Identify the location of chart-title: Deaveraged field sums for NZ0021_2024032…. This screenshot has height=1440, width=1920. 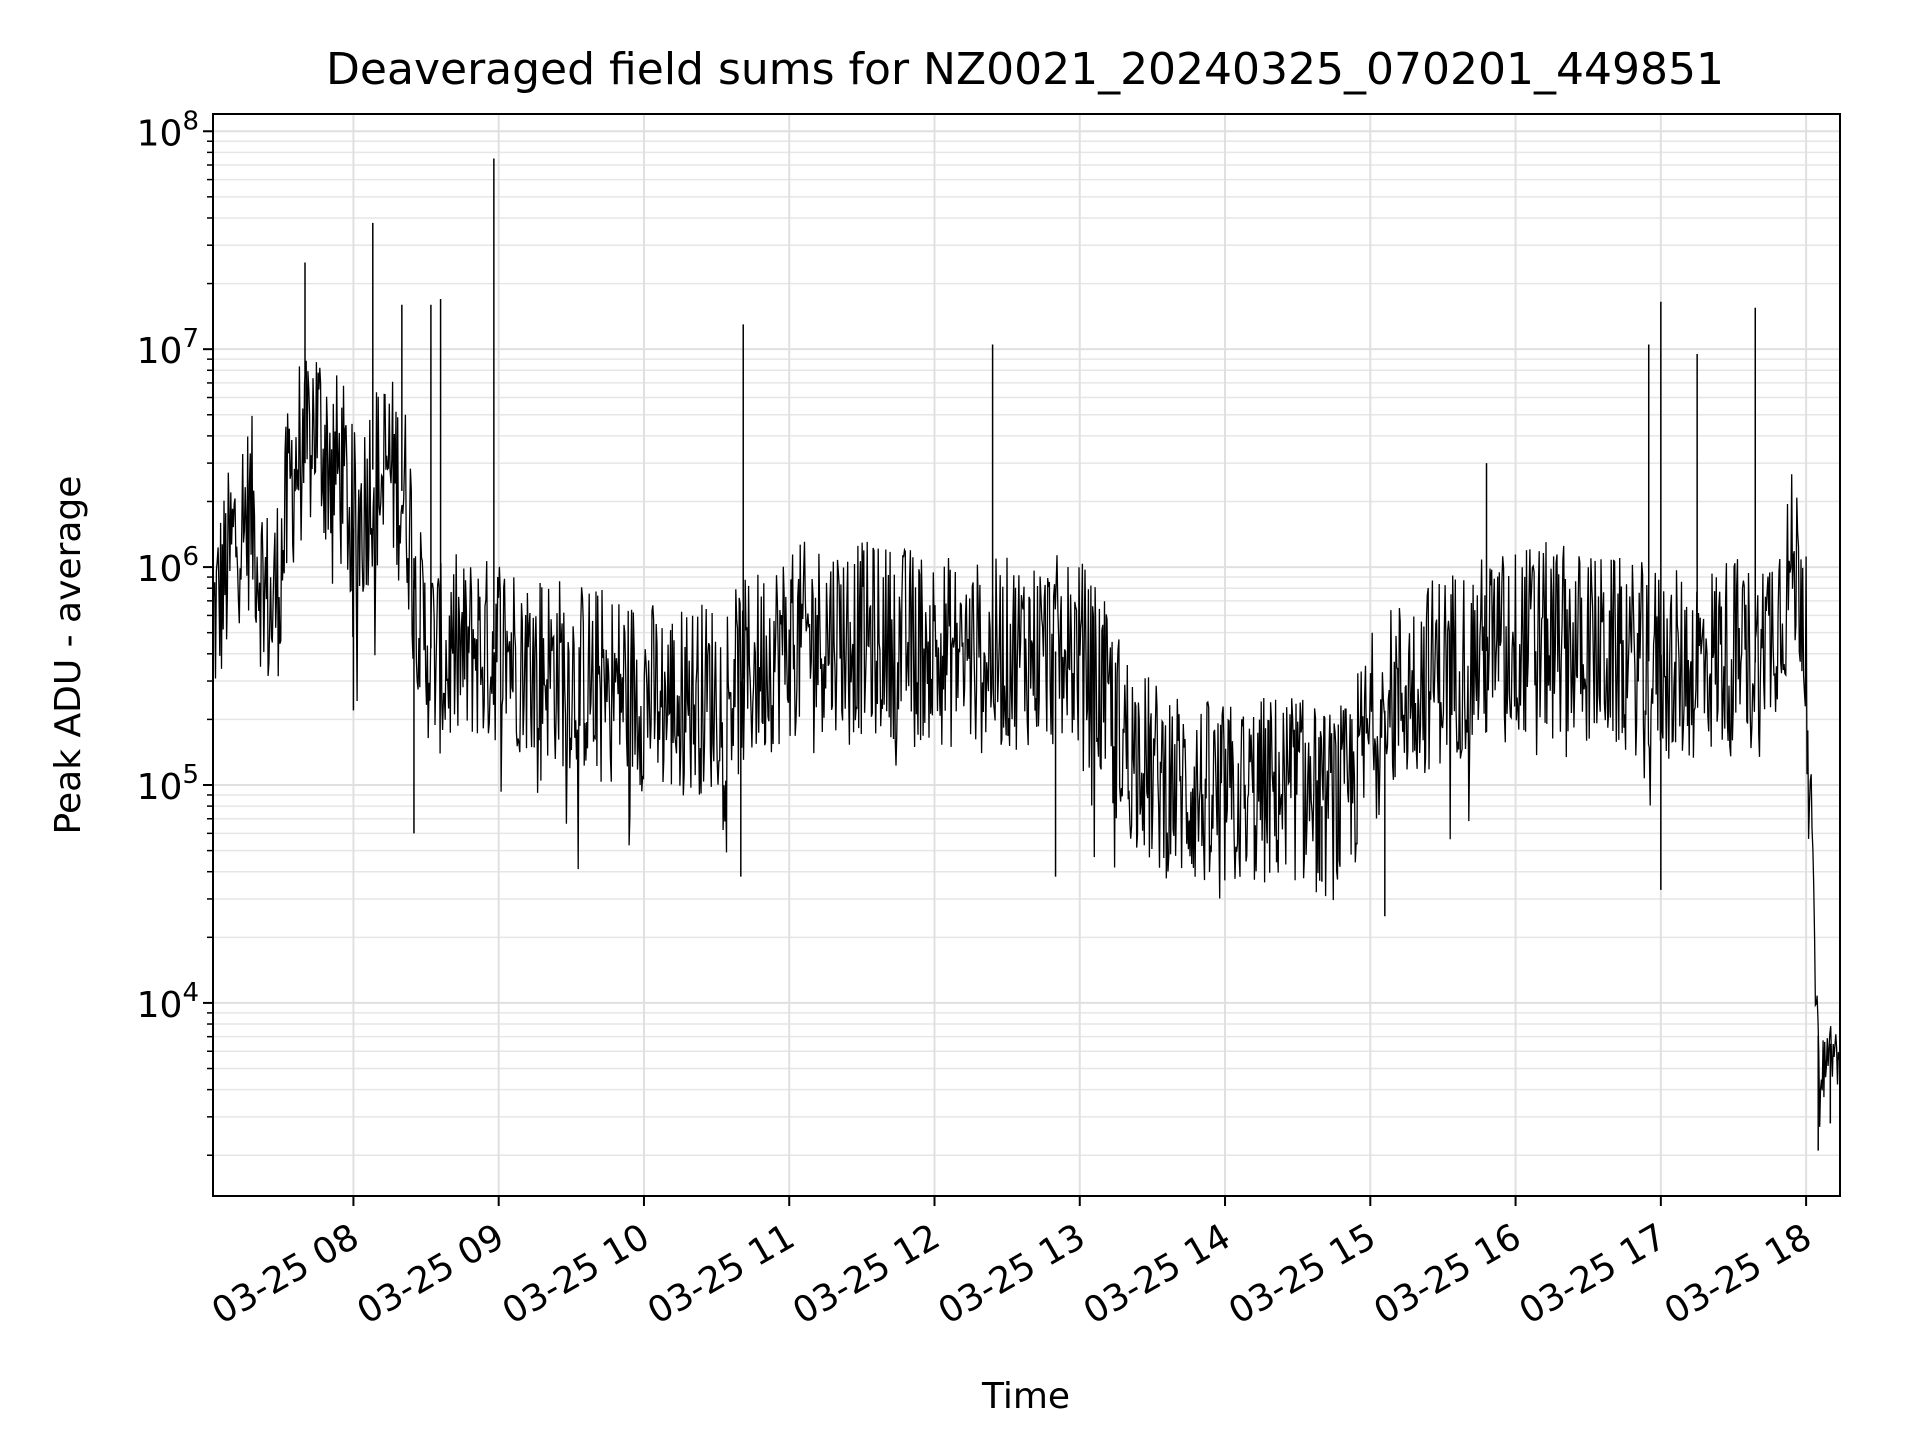
(1025, 69).